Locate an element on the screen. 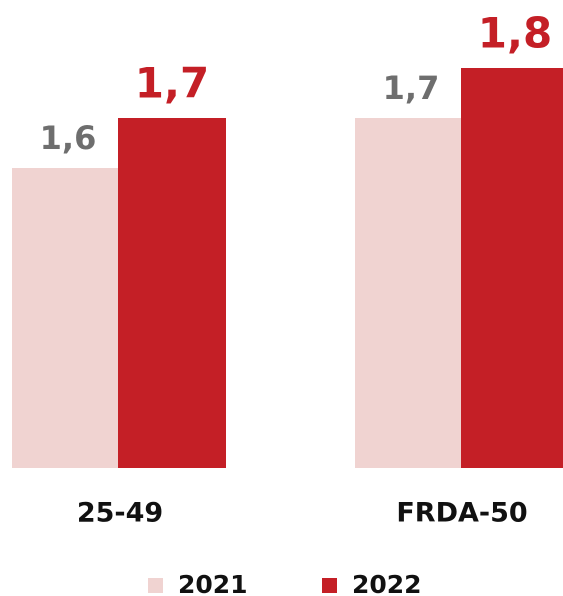 This screenshot has height=596, width=563. legend-label: 2022 is located at coordinates (387, 583).